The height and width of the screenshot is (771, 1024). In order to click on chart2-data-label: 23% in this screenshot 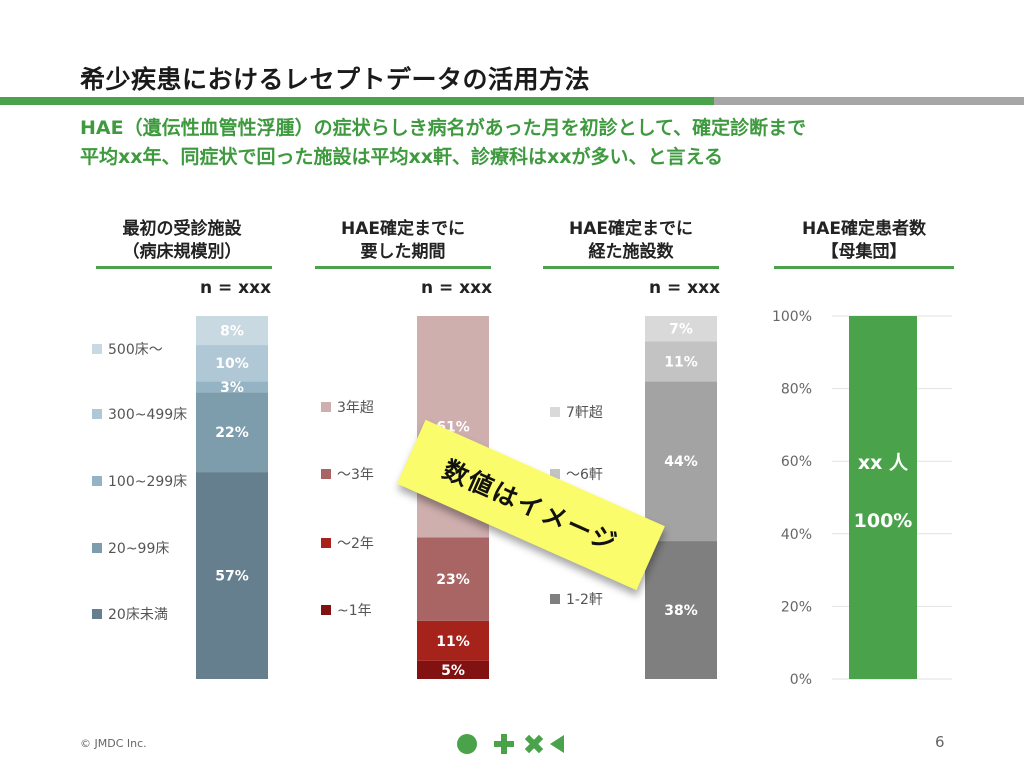, I will do `click(453, 580)`.